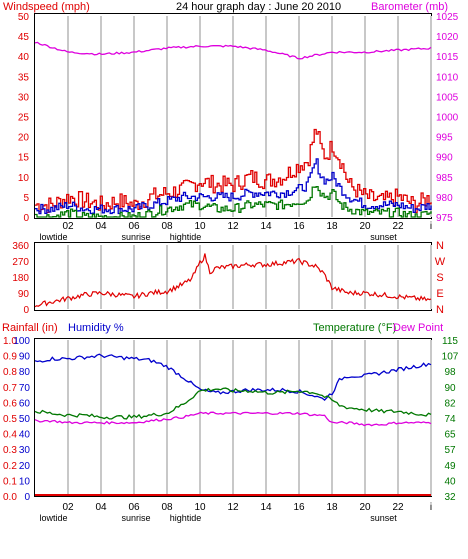 The image size is (468, 559). I want to click on panel2-compass-label-2: S, so click(439, 278).